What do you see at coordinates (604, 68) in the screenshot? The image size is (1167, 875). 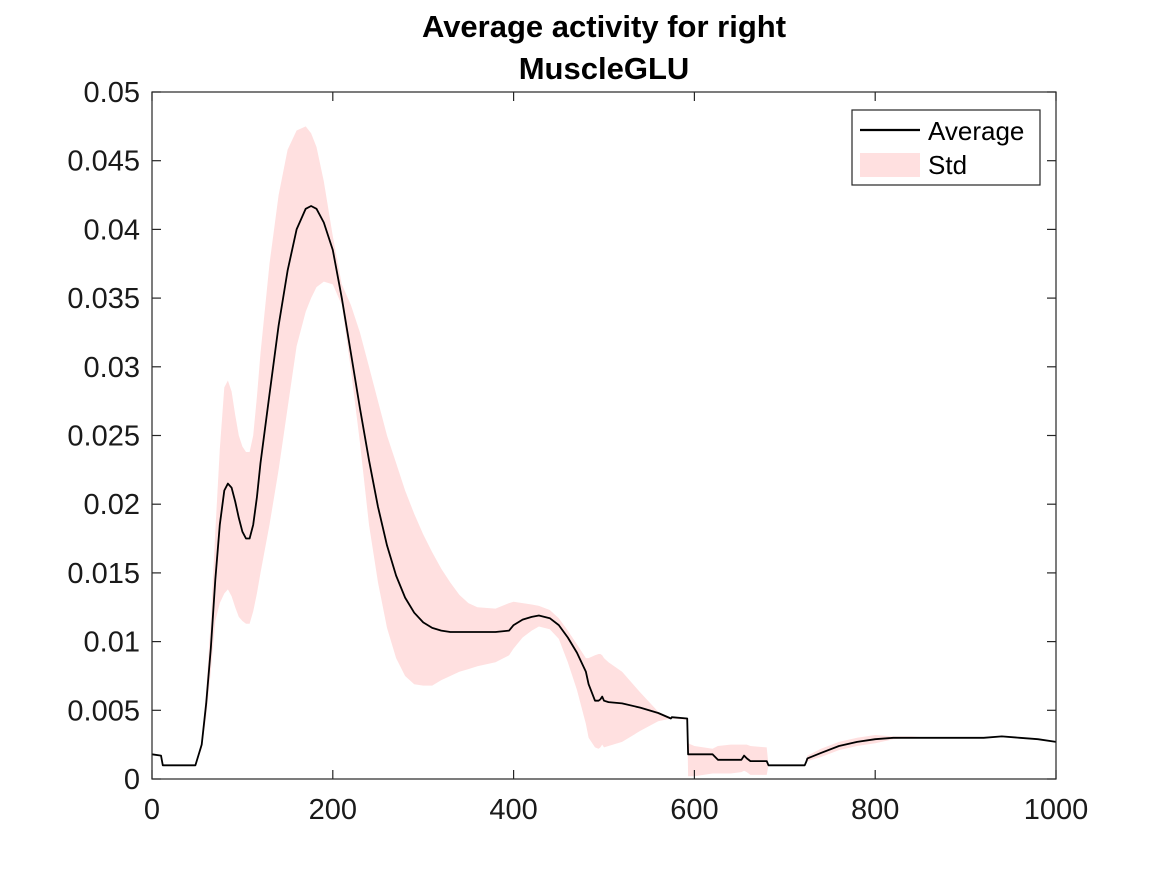 I see `chart-title-line-2: MuscleGLU` at bounding box center [604, 68].